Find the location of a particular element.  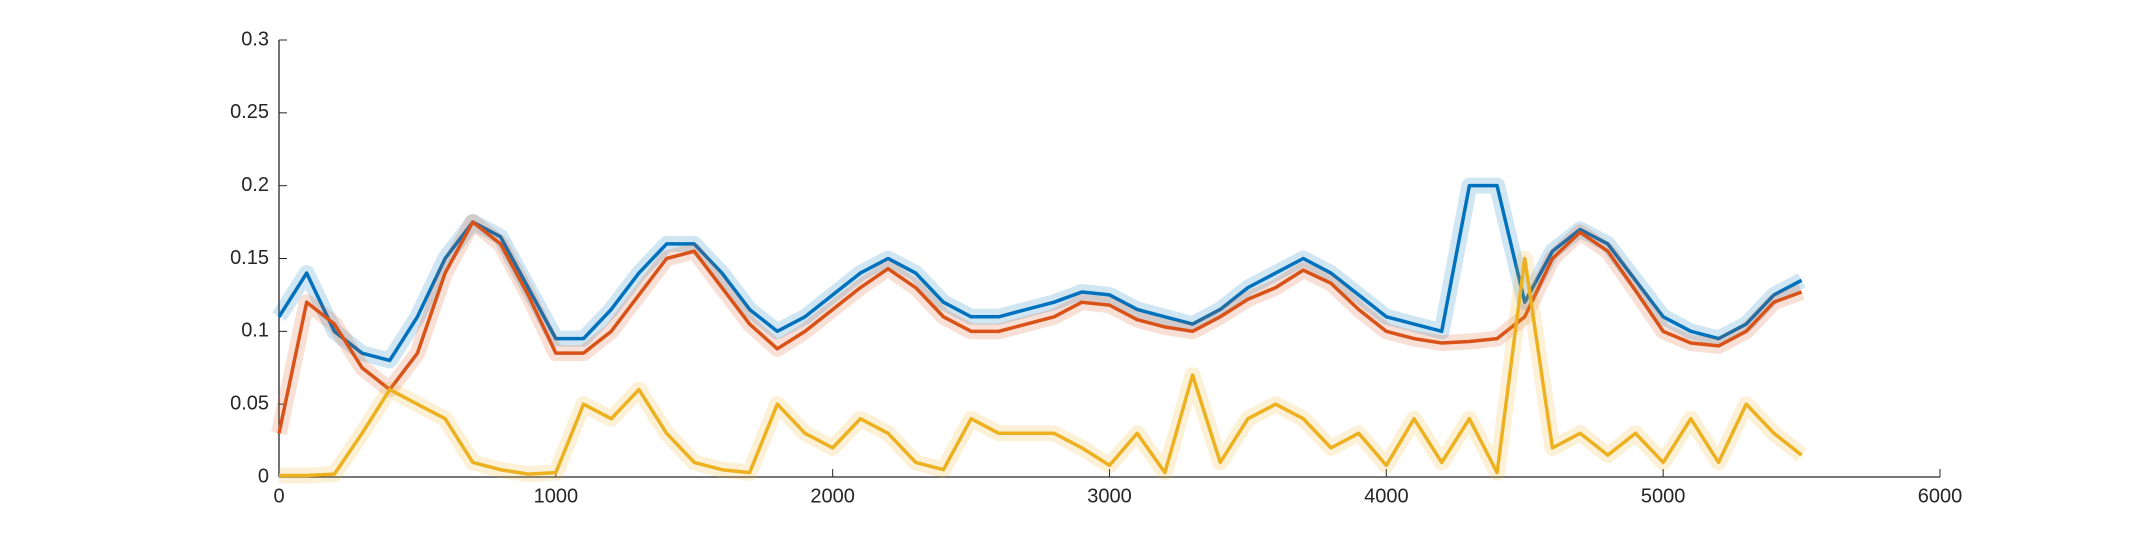

x-tick-label: 4000 is located at coordinates (1386, 496).